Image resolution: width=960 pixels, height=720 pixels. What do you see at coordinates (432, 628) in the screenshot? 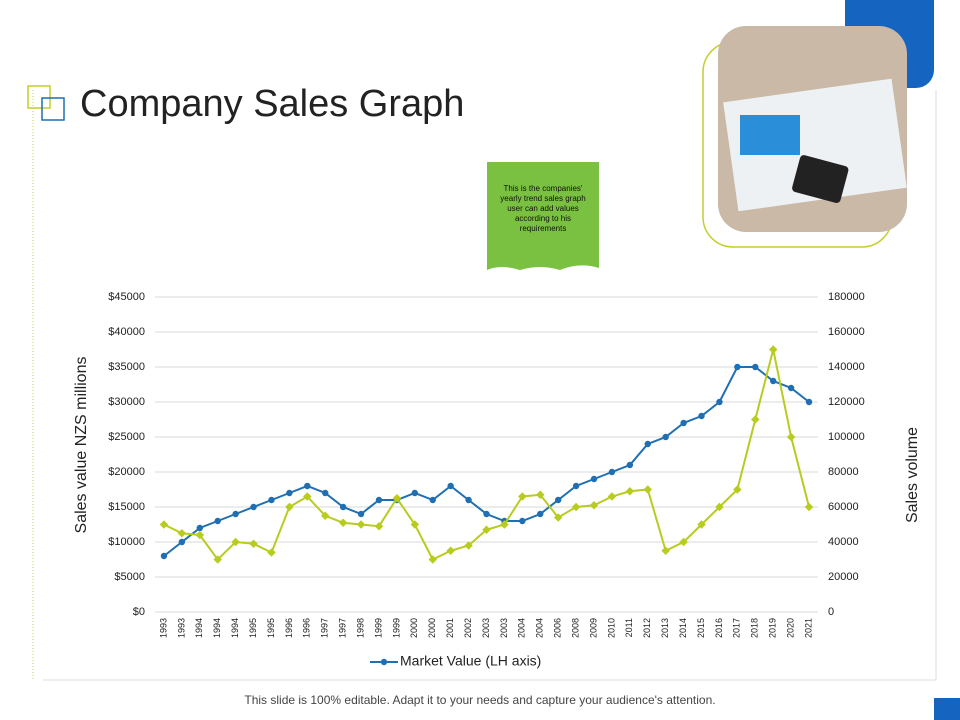
I see `x-tick-label: 2000` at bounding box center [432, 628].